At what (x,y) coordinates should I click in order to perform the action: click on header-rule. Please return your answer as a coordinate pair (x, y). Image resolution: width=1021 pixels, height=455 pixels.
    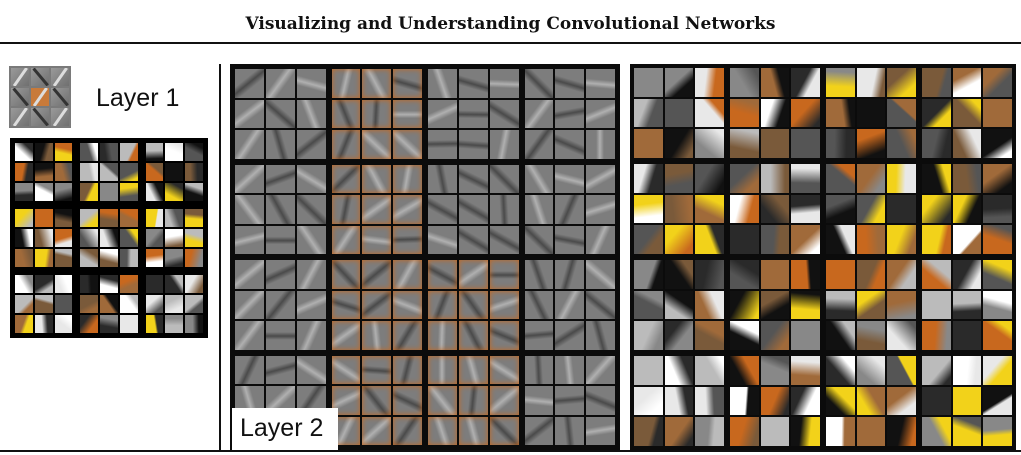
    Looking at the image, I should click on (510, 43).